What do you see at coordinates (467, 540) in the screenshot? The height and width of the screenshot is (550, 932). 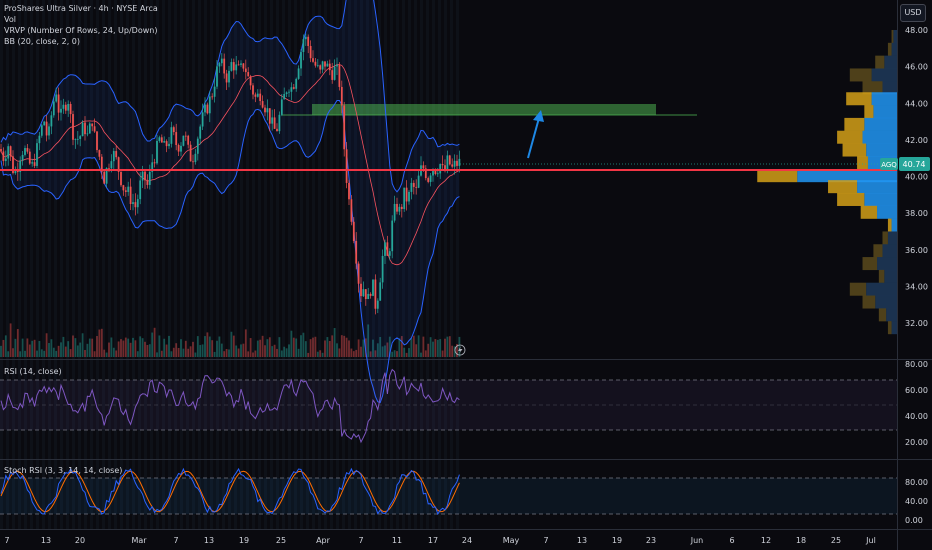 I see `time-tick: 24` at bounding box center [467, 540].